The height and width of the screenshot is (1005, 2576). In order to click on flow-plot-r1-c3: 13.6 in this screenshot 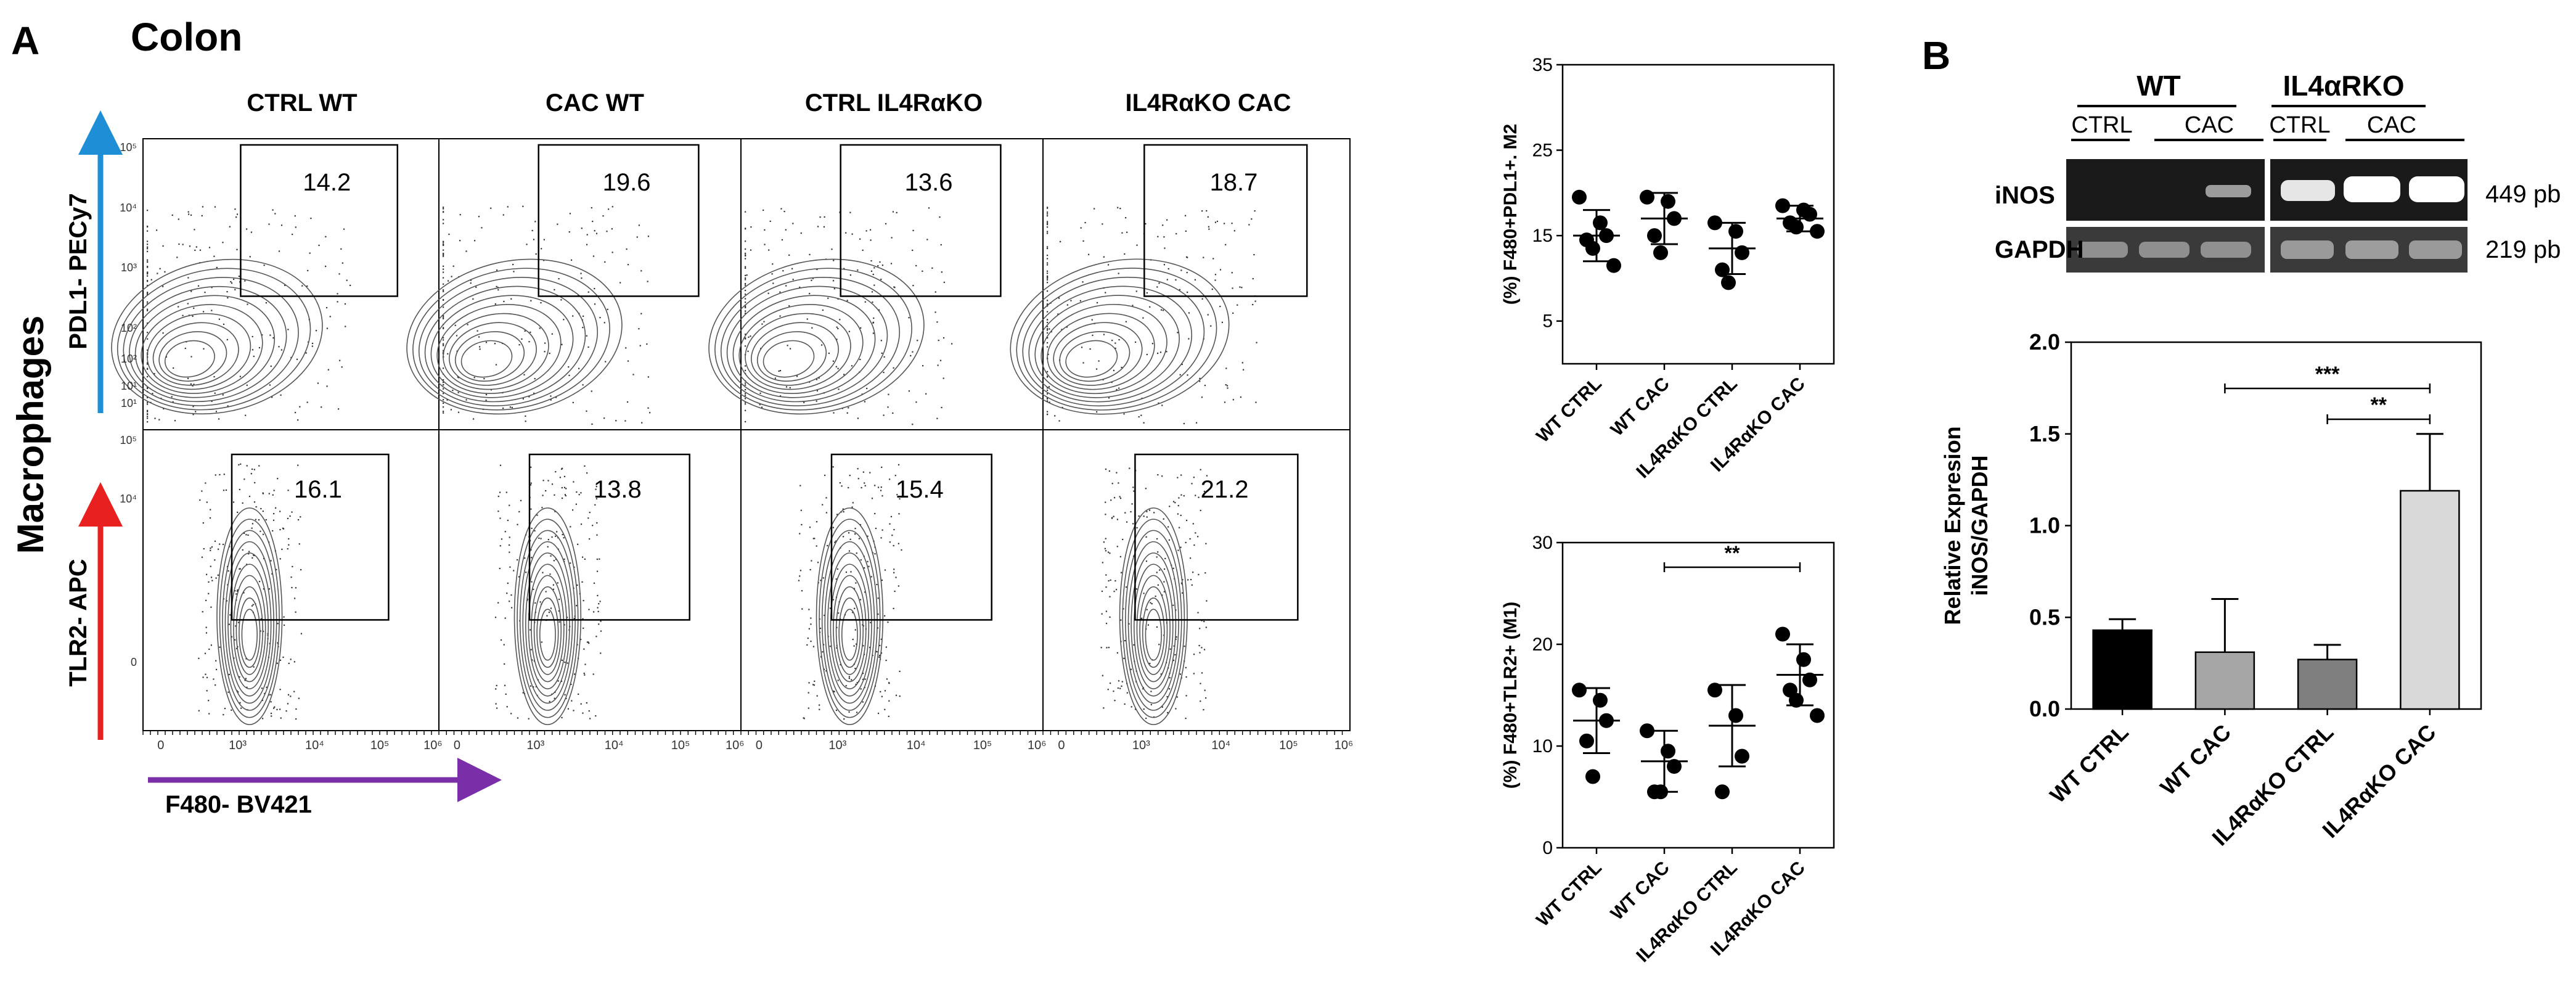, I will do `click(855, 284)`.